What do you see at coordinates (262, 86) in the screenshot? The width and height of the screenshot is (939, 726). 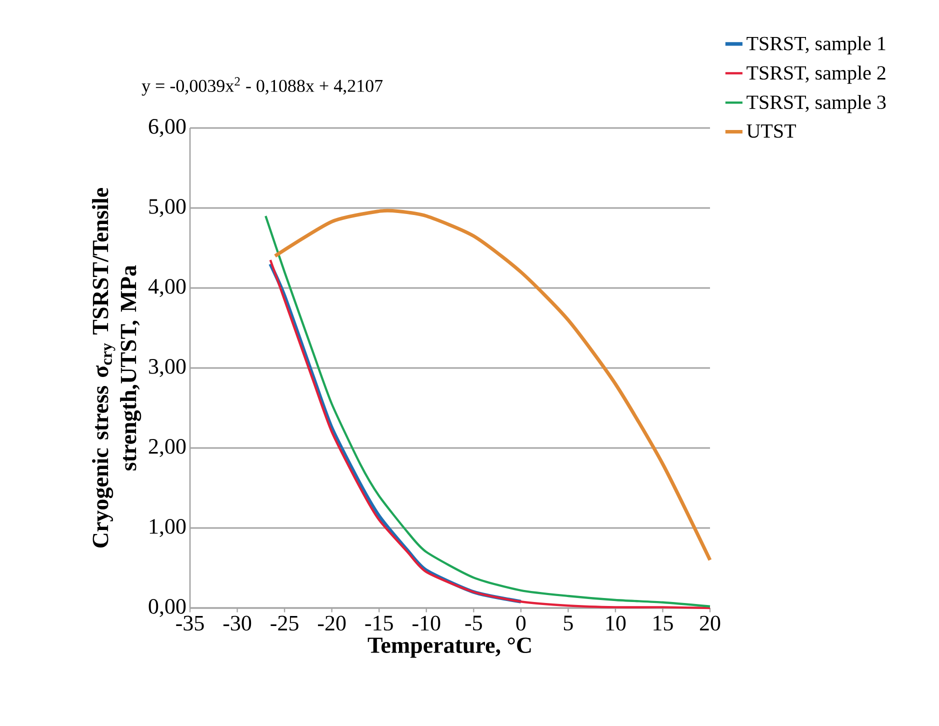 I see `text: y = -0,0039x$^{2}$ - 0,1088x + 4,2107` at bounding box center [262, 86].